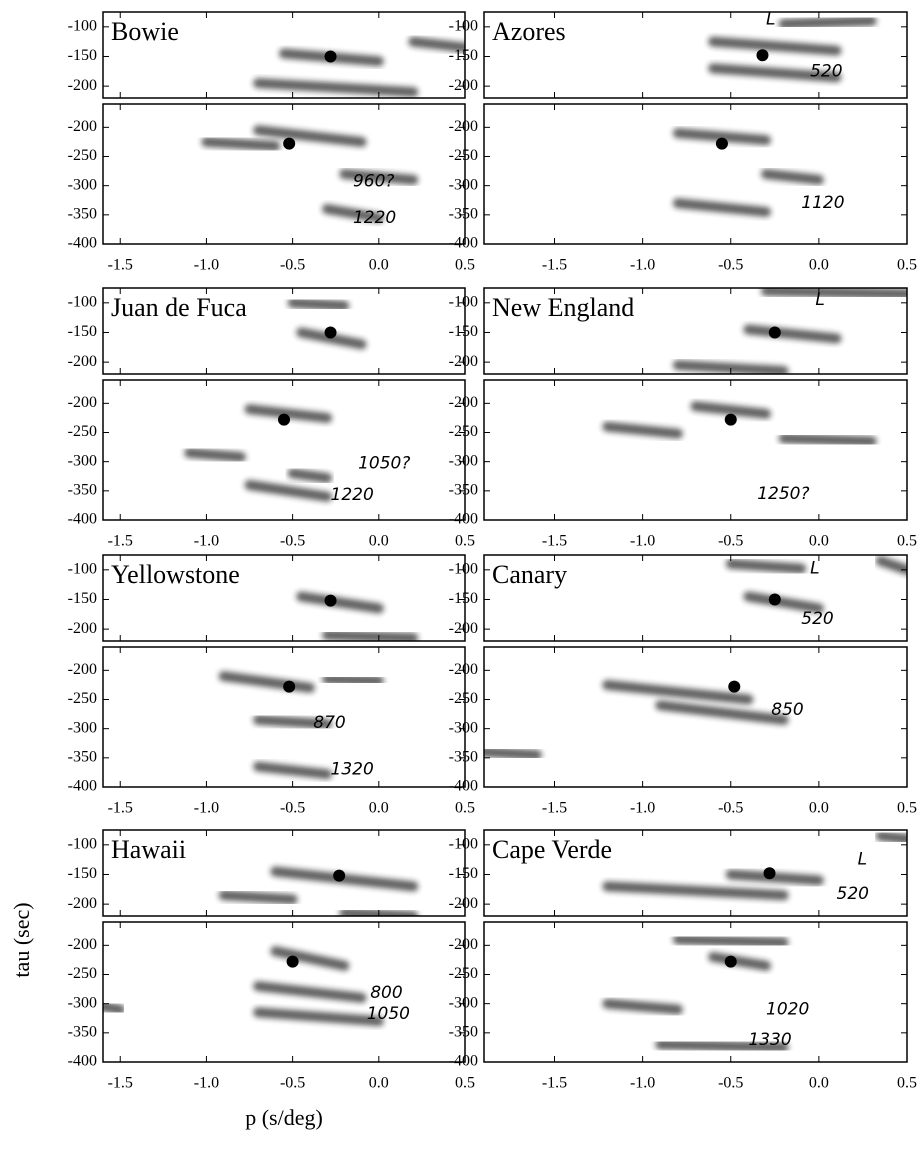 This screenshot has width=922, height=1152. I want to click on annotation: 800, so click(386, 993).